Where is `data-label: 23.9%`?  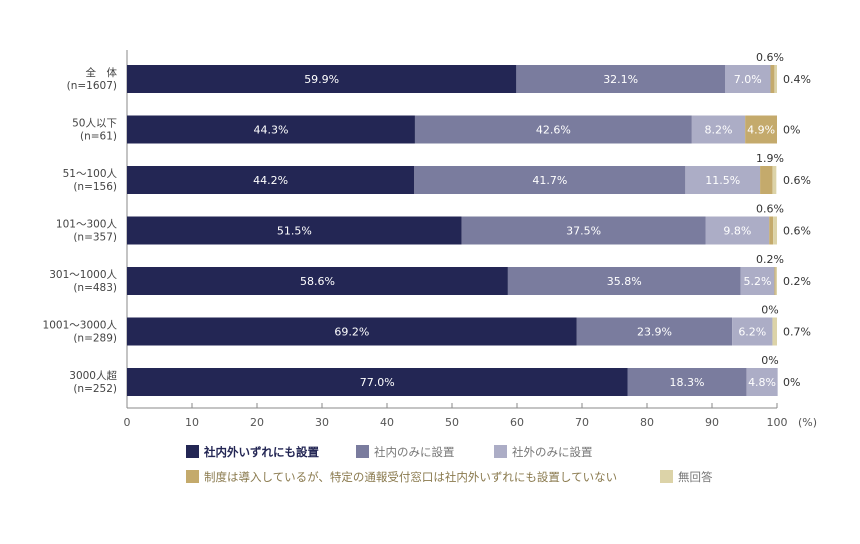 data-label: 23.9% is located at coordinates (654, 332).